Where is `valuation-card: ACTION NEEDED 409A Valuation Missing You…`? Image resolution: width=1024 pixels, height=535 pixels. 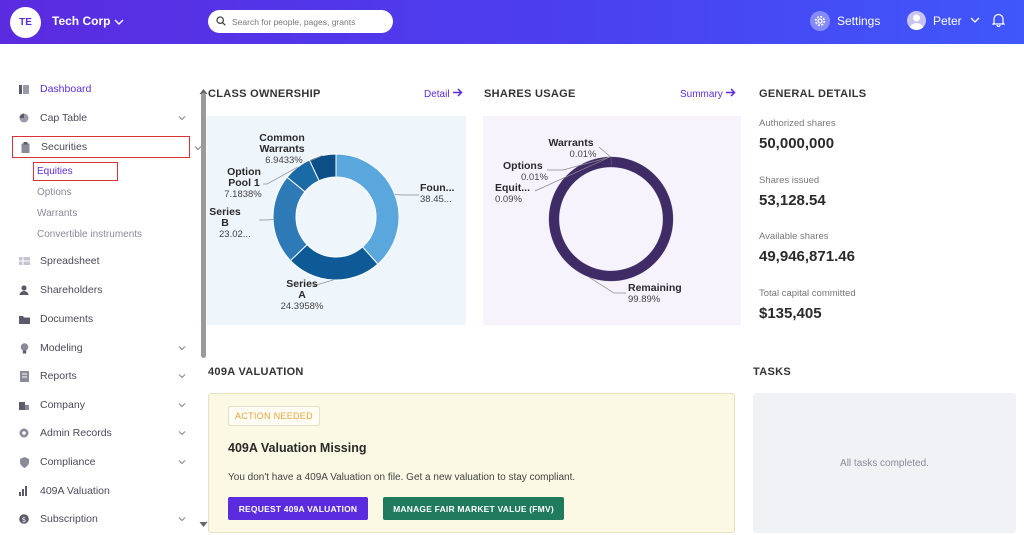
valuation-card: ACTION NEEDED 409A Valuation Missing You… is located at coordinates (471, 463).